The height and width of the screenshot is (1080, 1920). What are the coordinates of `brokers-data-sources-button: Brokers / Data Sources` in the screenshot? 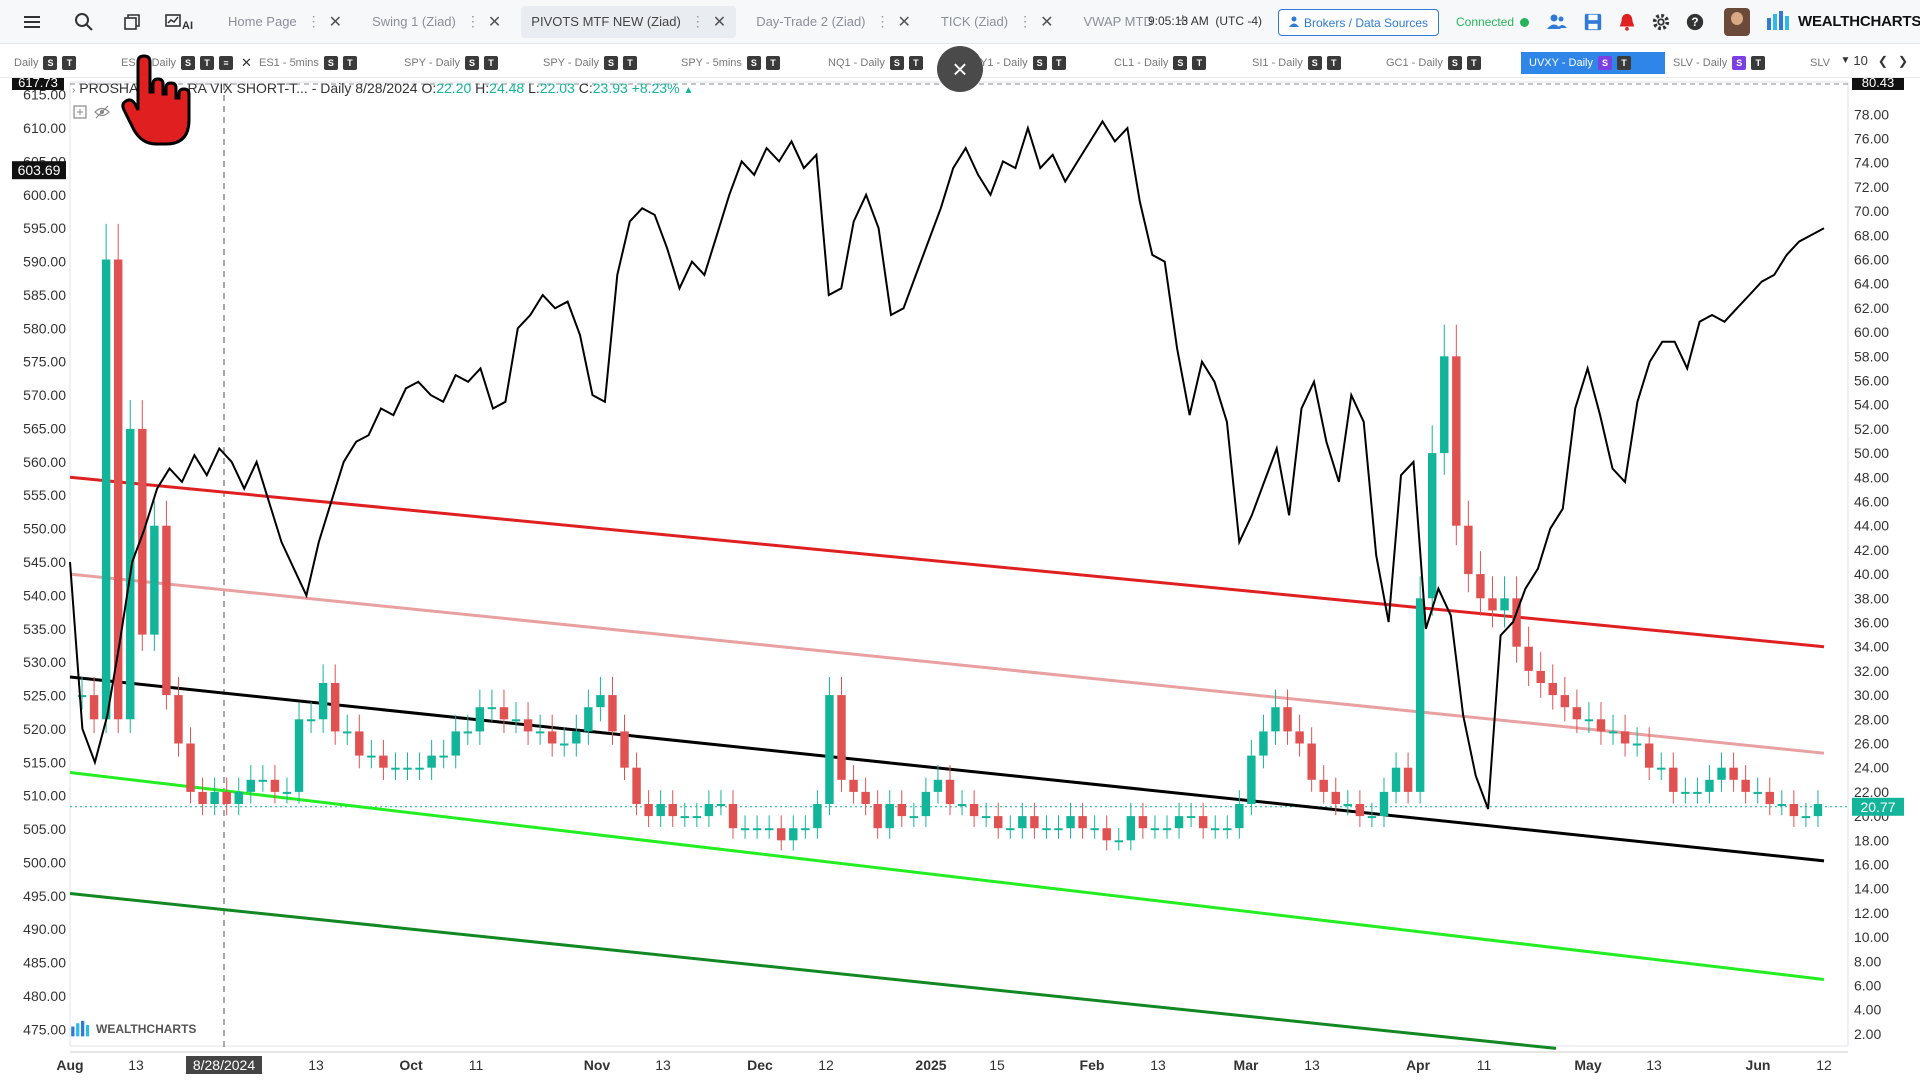 It's located at (1359, 22).